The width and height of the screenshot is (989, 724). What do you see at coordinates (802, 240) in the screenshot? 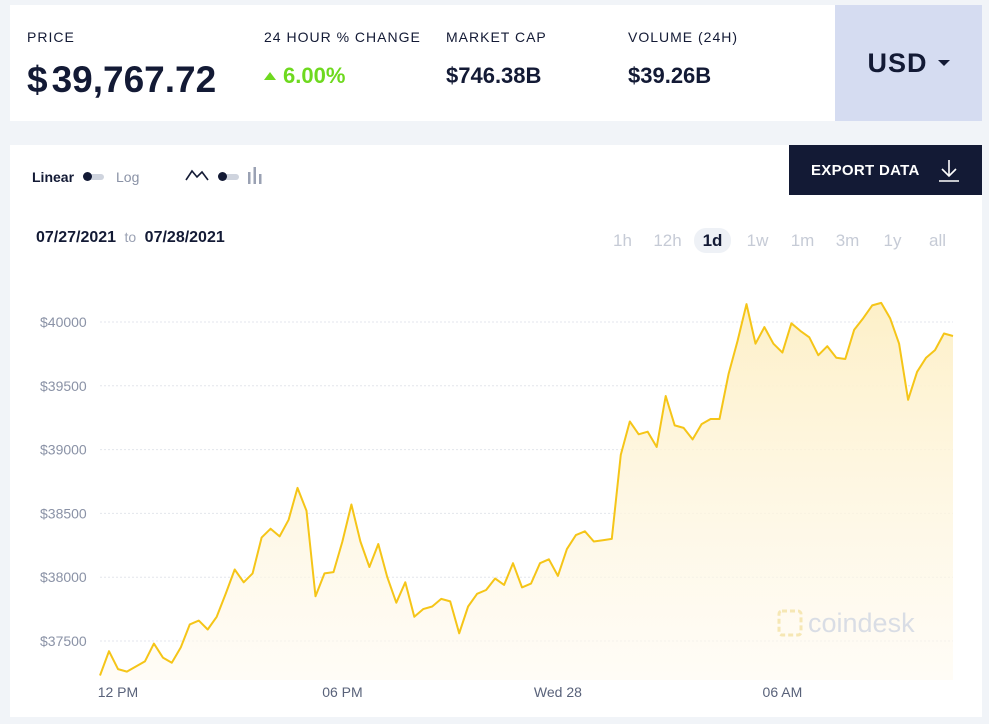
I see `range-1m: 1m` at bounding box center [802, 240].